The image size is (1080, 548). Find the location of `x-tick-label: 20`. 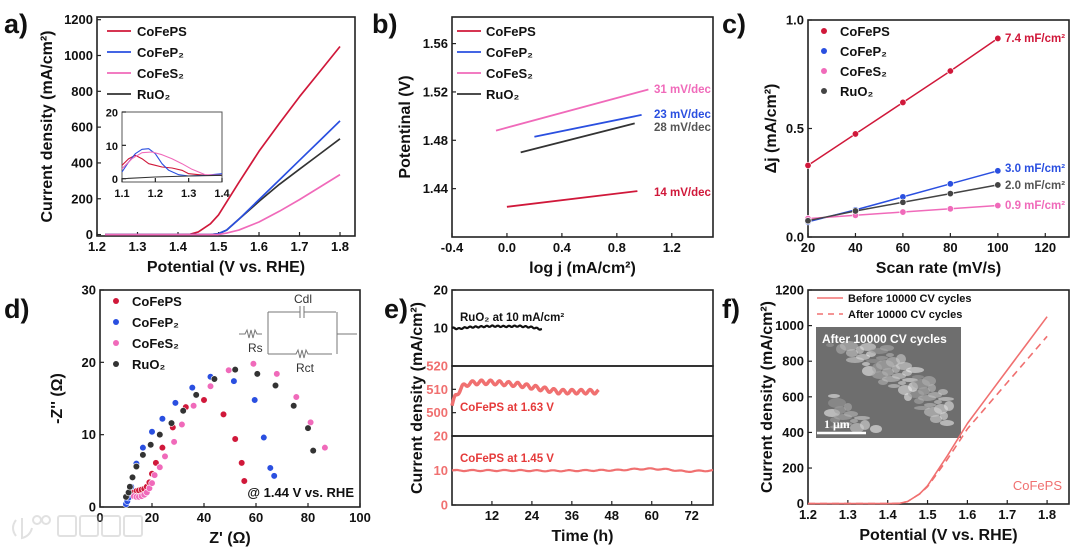

x-tick-label: 20 is located at coordinates (152, 517).